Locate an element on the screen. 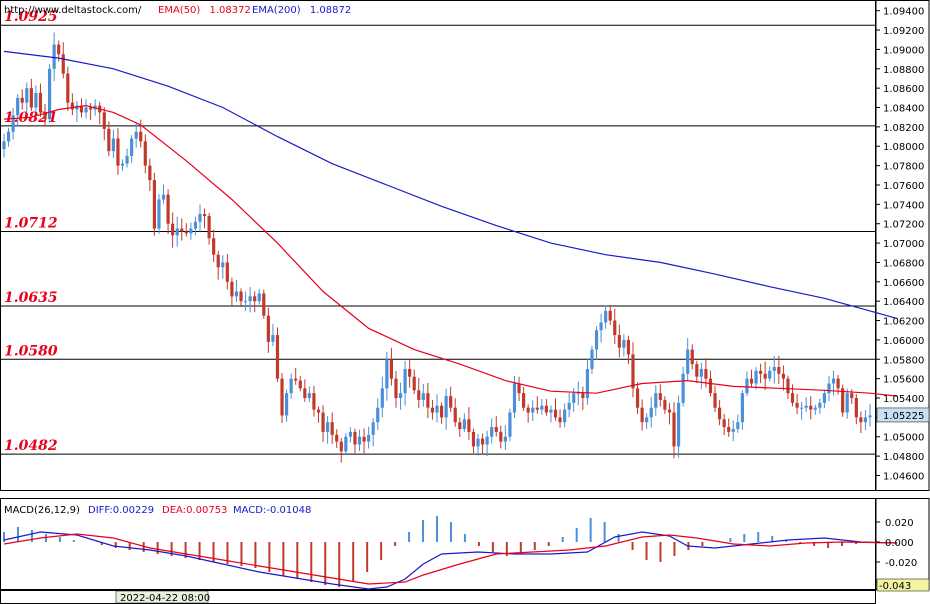 This screenshot has width=930, height=604. source-url: http://www.deltastock.com/ is located at coordinates (73, 10).